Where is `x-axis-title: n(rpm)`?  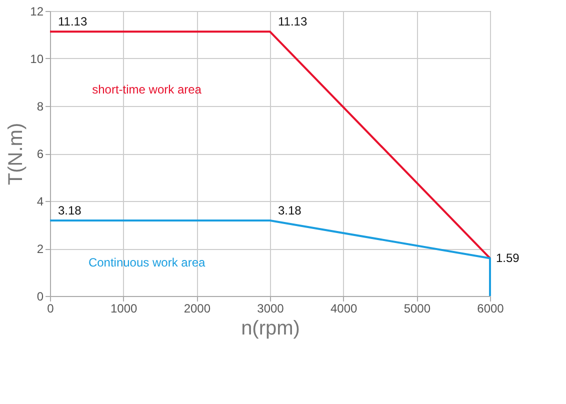 x-axis-title: n(rpm) is located at coordinates (270, 329).